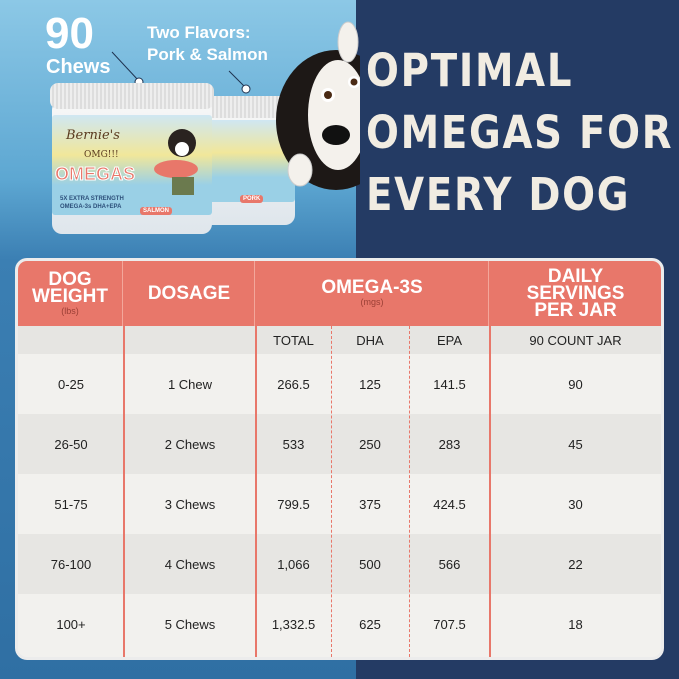 The height and width of the screenshot is (679, 679). What do you see at coordinates (449, 504) in the screenshot?
I see `cell-epa: 424.5` at bounding box center [449, 504].